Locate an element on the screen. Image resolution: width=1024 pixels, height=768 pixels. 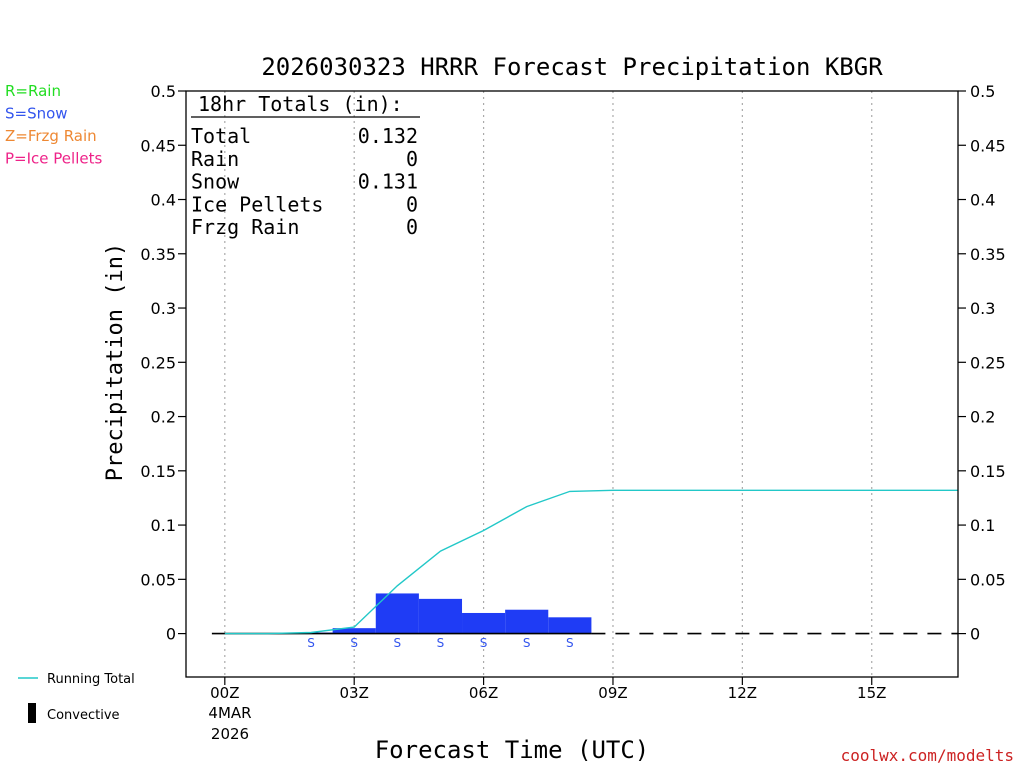
x-sublabel-date: 4MAR is located at coordinates (229, 713).